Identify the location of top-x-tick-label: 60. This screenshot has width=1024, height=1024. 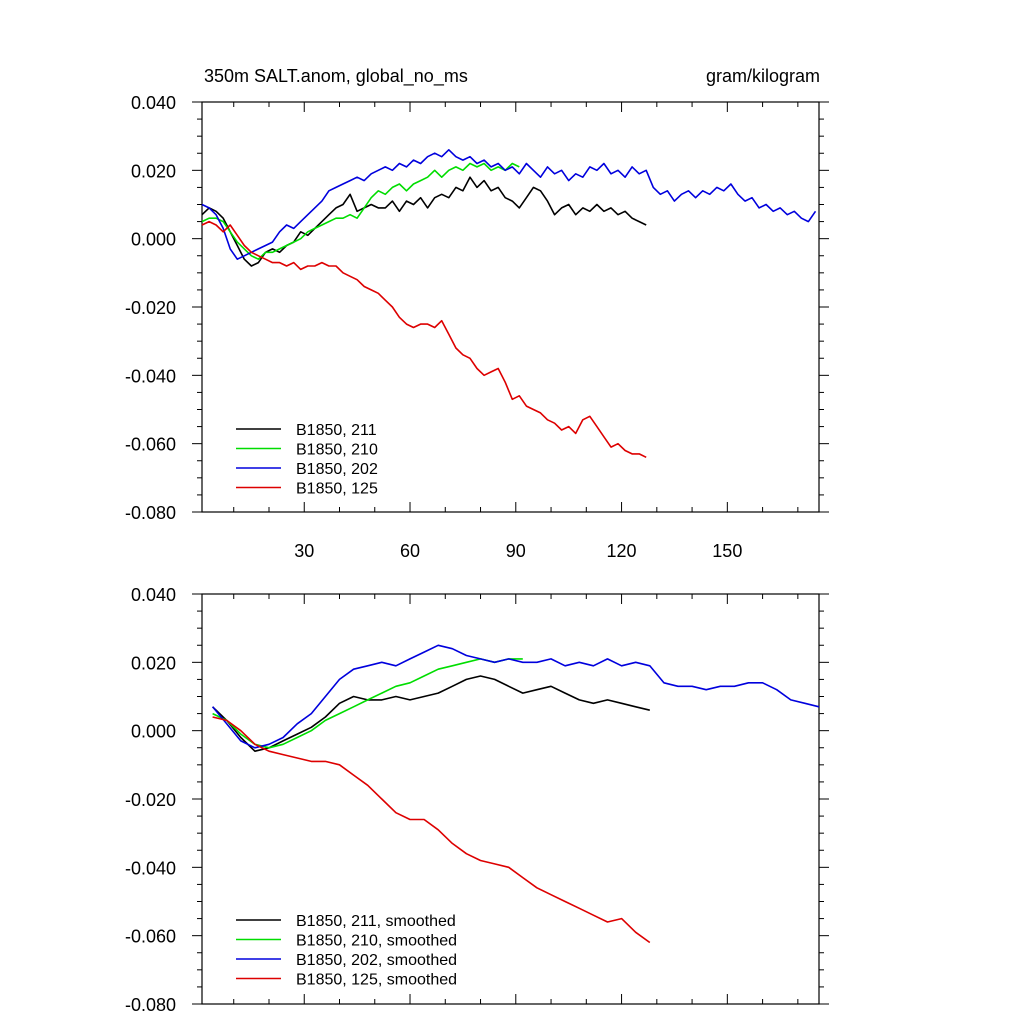
(410, 551).